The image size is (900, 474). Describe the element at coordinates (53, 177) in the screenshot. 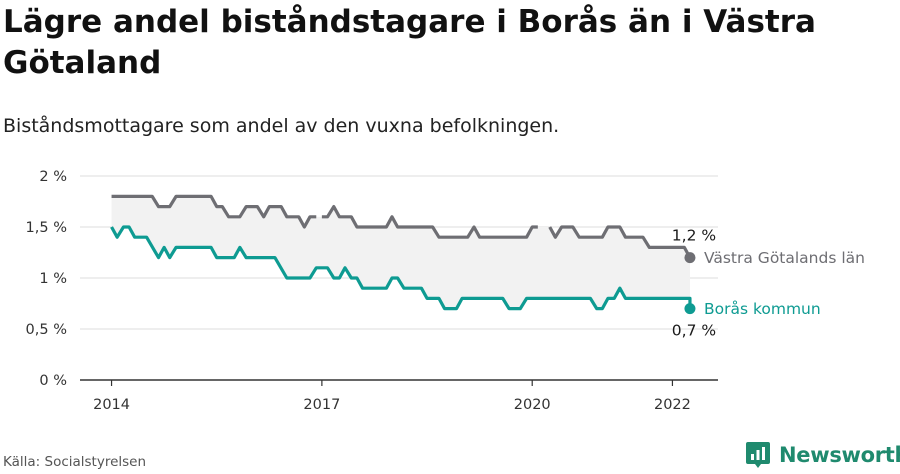

I see `y-tick-label: 2 %` at that location.